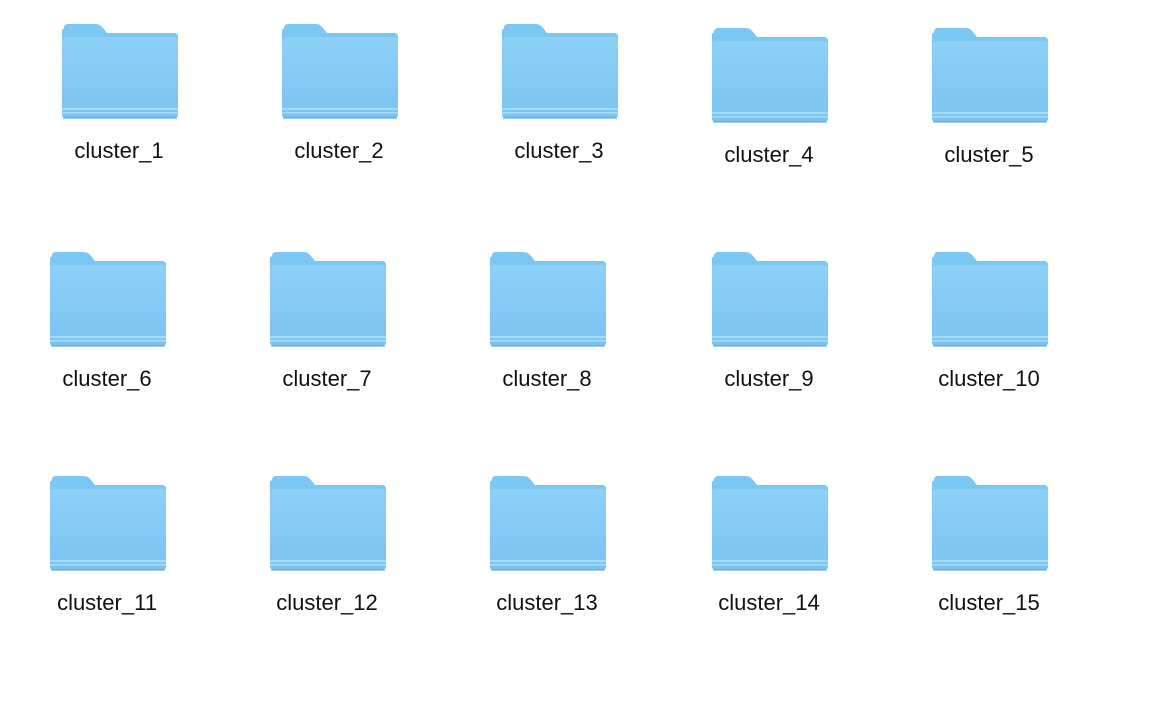  I want to click on folder-label: cluster_2, so click(339, 150).